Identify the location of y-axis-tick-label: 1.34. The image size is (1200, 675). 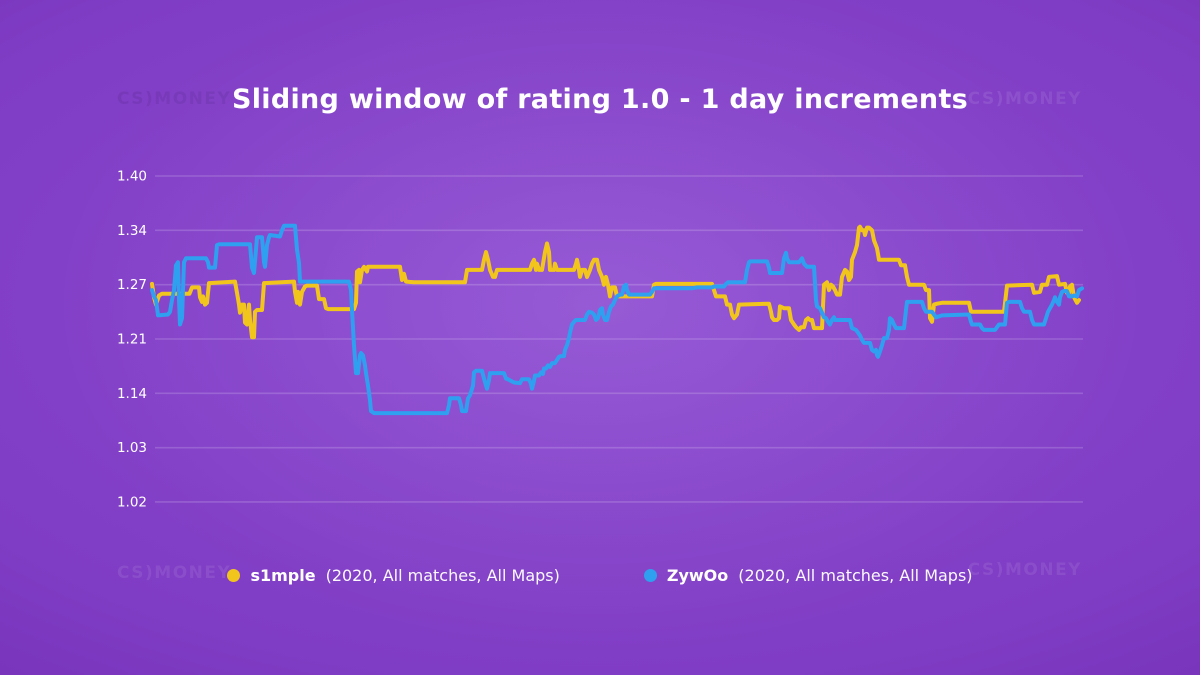
(132, 231).